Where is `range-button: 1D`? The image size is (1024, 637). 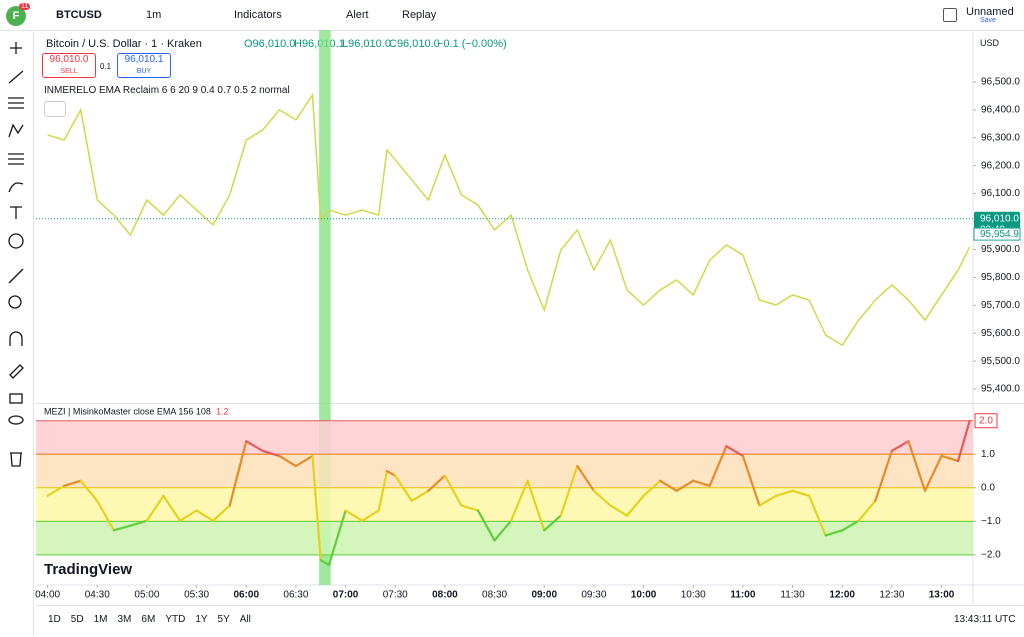 range-button: 1D is located at coordinates (54, 619).